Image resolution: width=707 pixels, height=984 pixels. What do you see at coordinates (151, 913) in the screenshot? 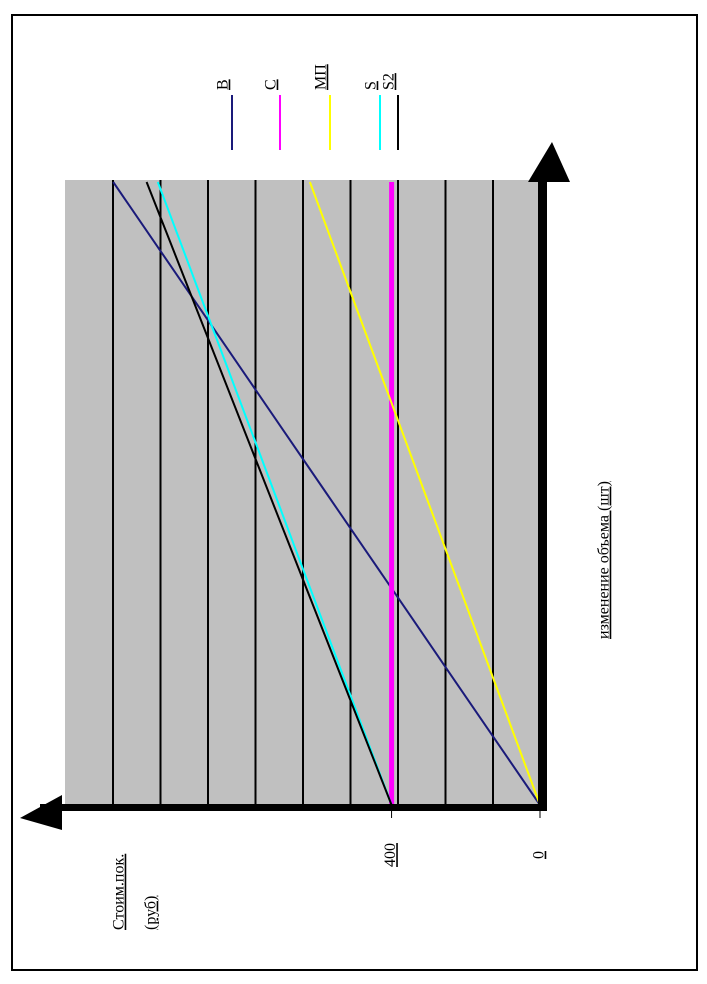
I see `y-axis-label: (руб)` at bounding box center [151, 913].